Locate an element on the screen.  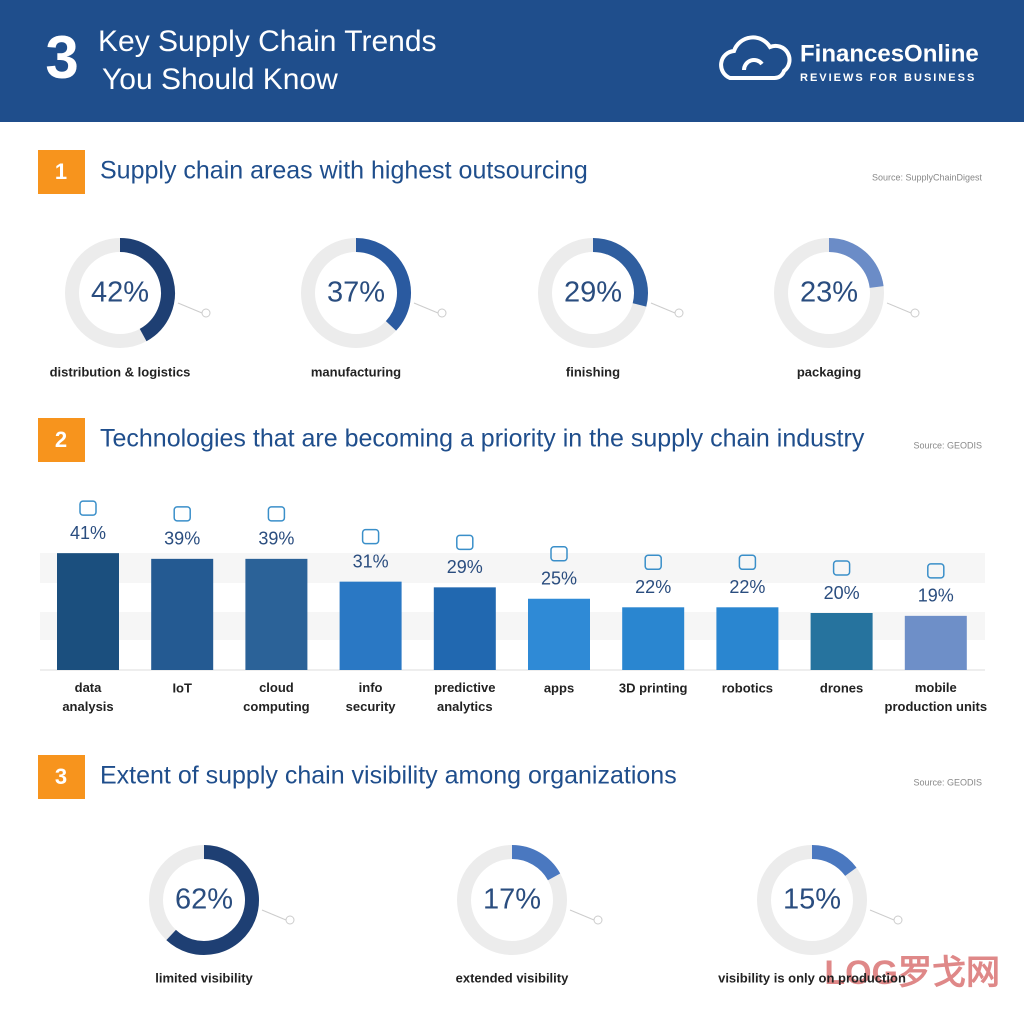
value-label: 23% is located at coordinates (829, 293).